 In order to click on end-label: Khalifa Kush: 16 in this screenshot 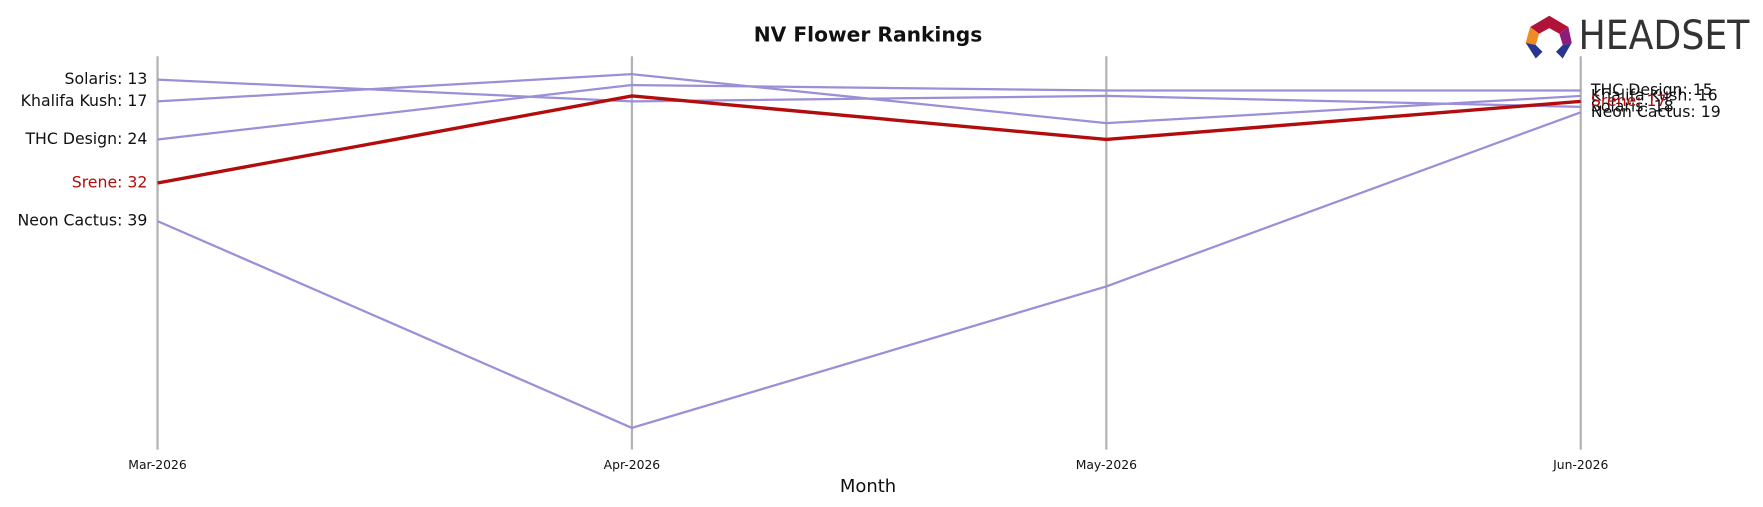, I will do `click(1654, 94)`.